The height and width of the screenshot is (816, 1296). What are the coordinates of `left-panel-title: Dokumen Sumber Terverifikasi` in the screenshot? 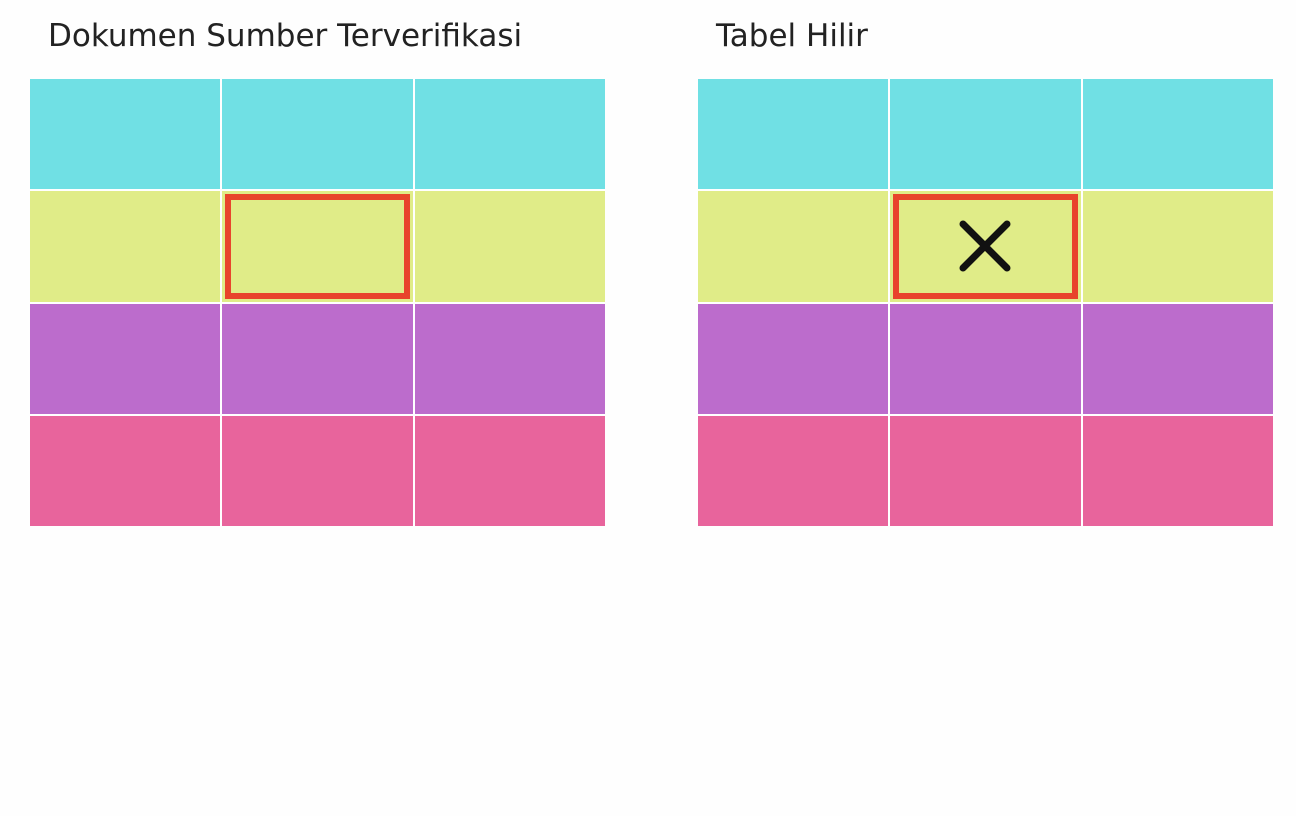 It's located at (285, 36).